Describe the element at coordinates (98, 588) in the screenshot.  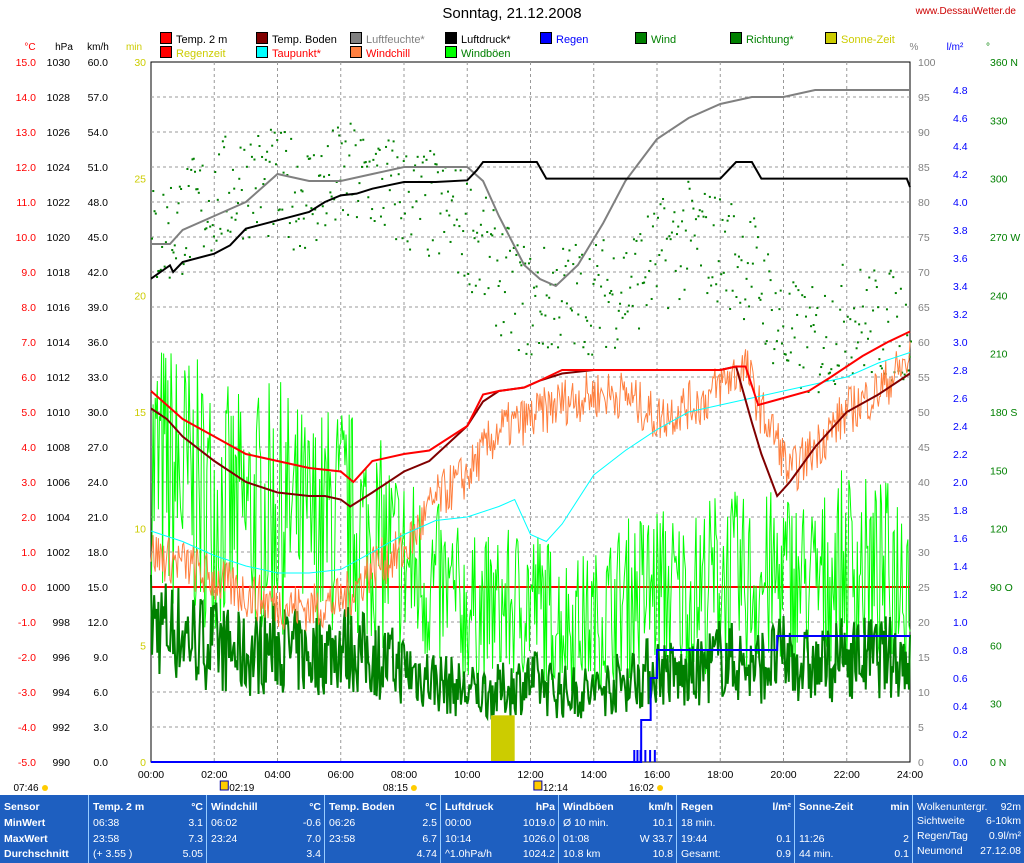
I see `tick-wind: 15.0` at that location.